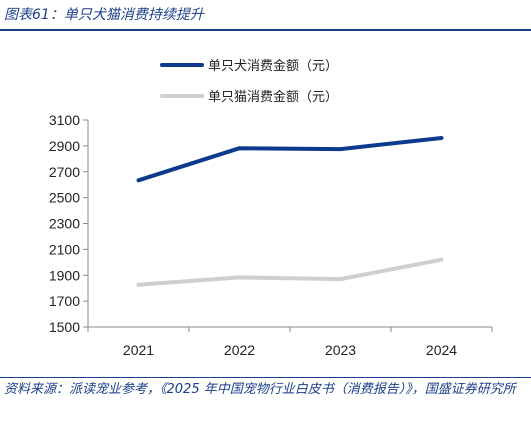 The image size is (531, 426). I want to click on y-tick-label: 1900, so click(64, 275).